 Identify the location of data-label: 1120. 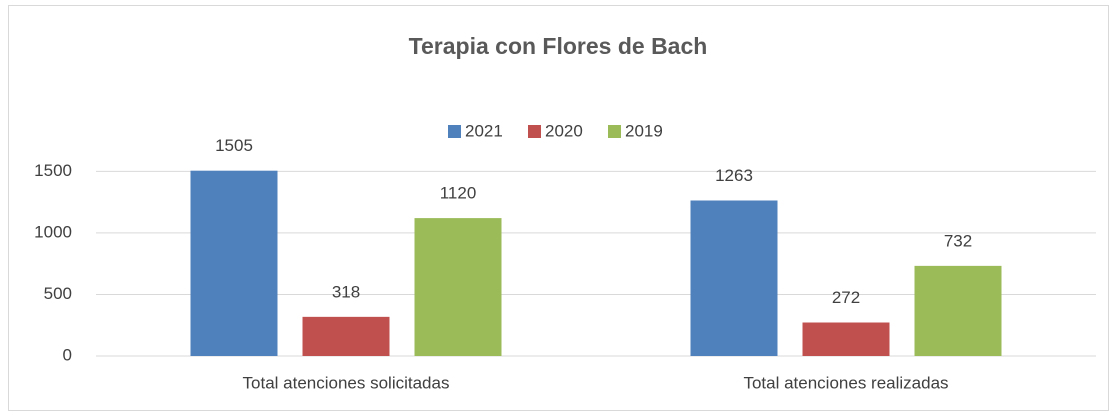
(458, 193).